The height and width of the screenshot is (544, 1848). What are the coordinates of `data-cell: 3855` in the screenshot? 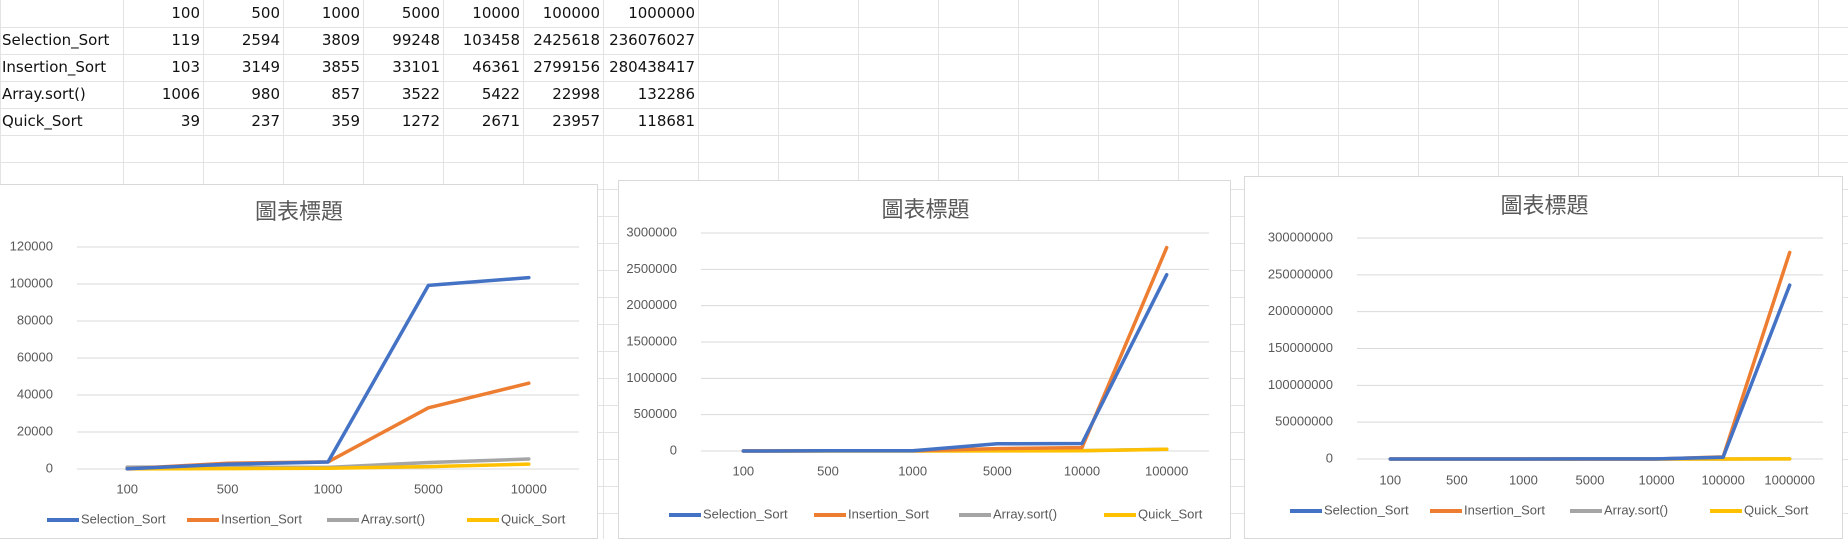 It's located at (323, 67).